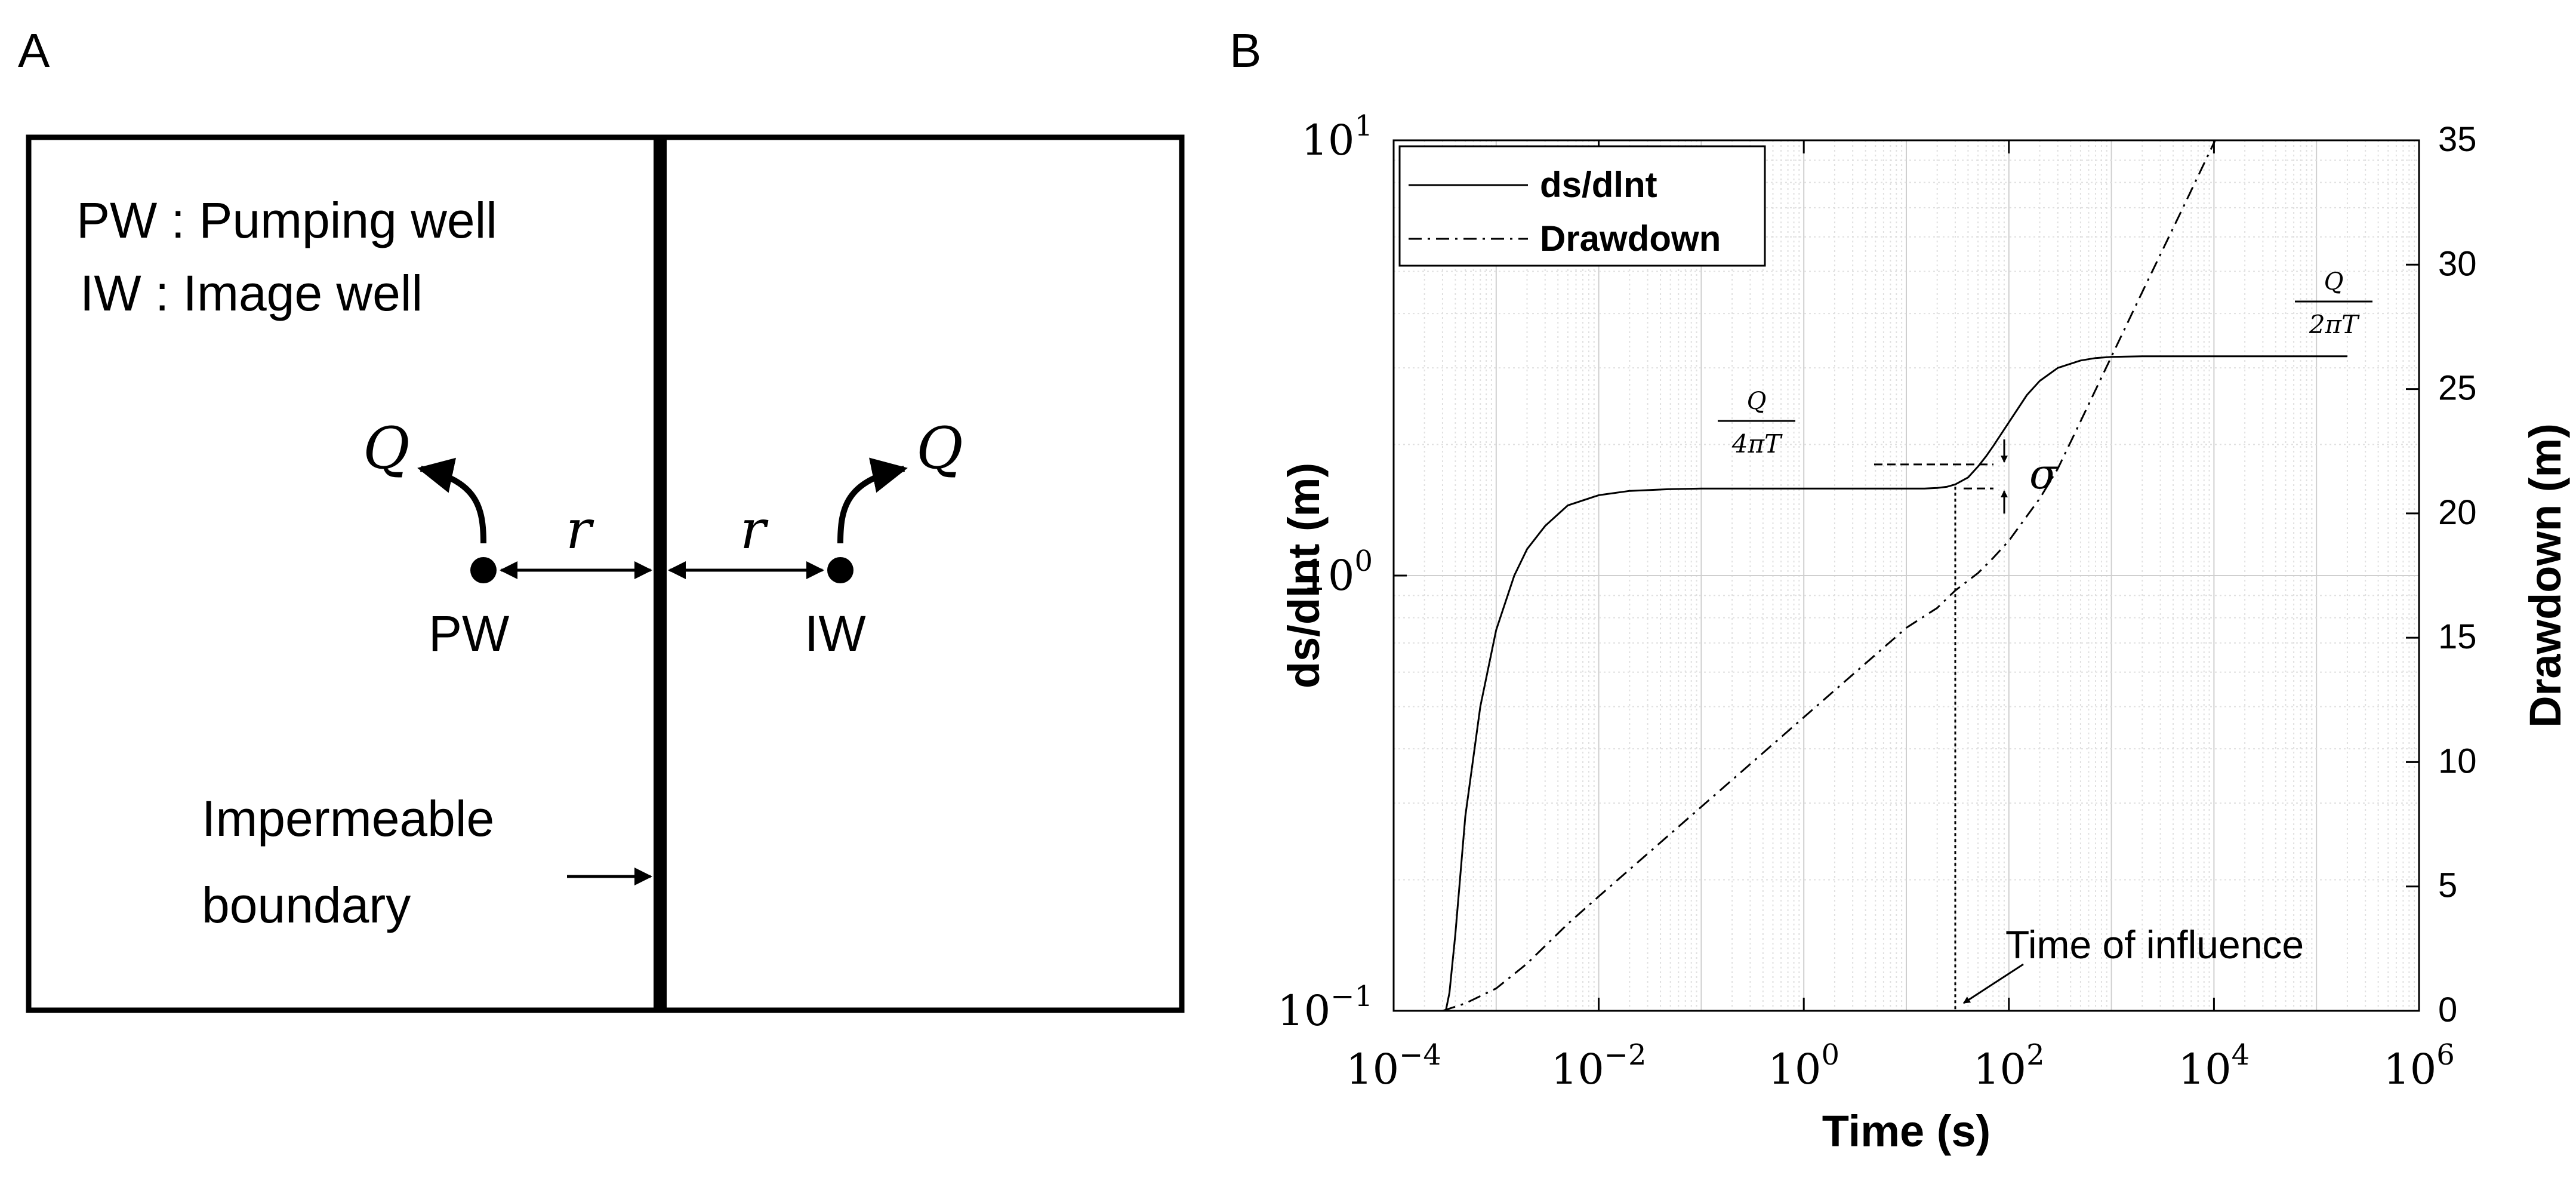 This screenshot has width=2576, height=1178. Describe the element at coordinates (835, 634) in the screenshot. I see `iw-label: IW` at that location.